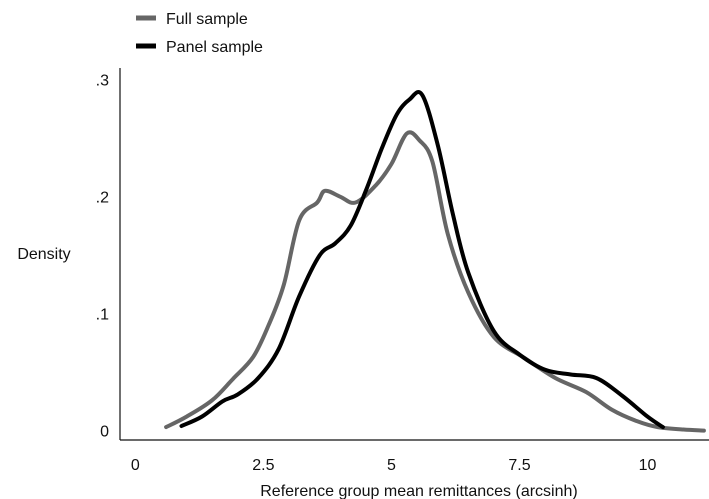  I want to click on x-tick-label: 0, so click(135, 465).